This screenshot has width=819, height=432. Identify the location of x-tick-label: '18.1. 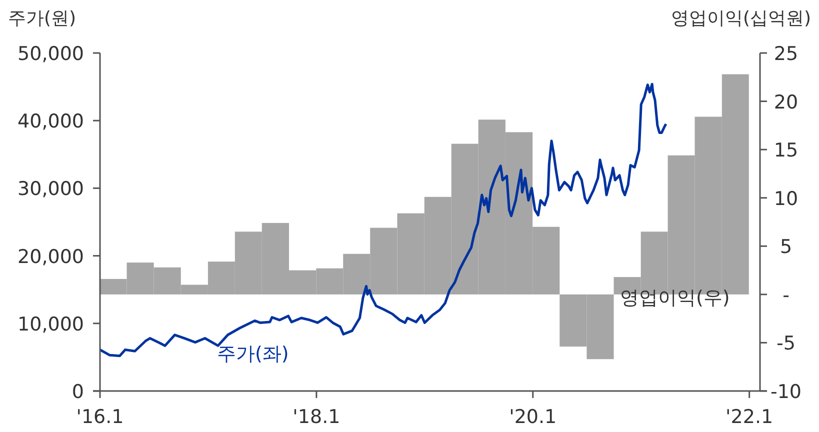
(316, 417).